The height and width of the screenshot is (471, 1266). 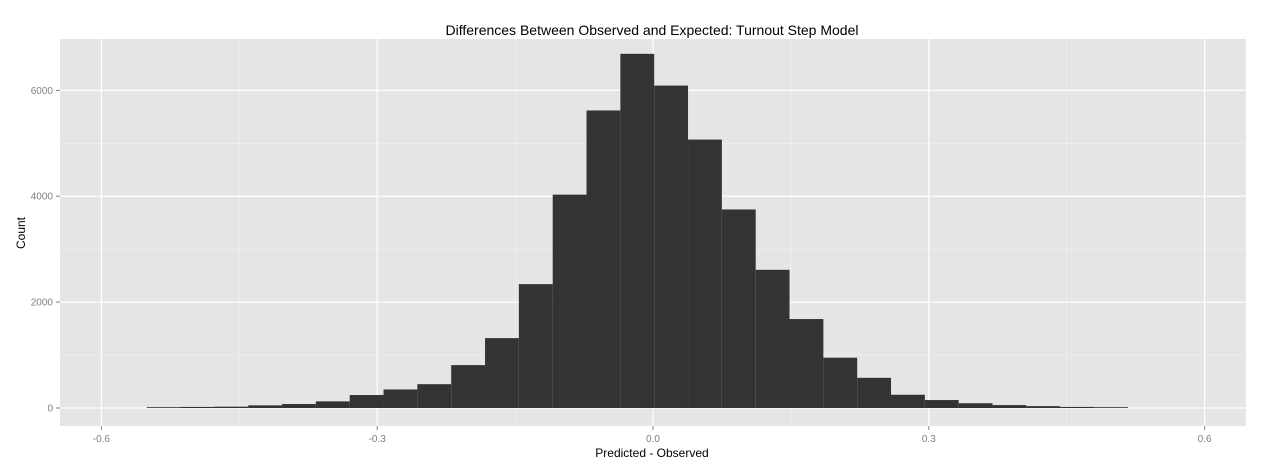 I want to click on x-tick-label: 0.3, so click(x=929, y=439).